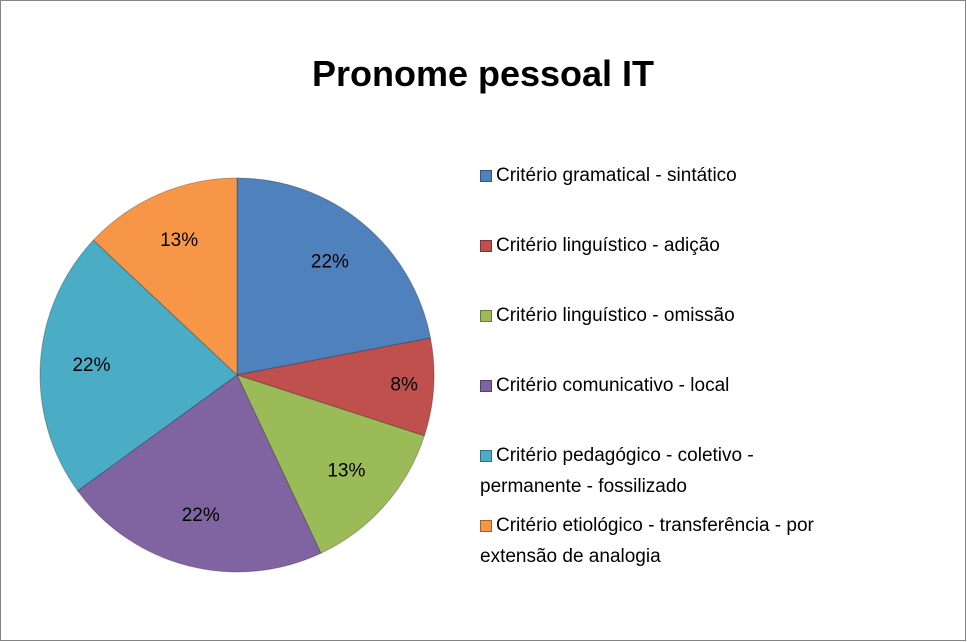 Image resolution: width=967 pixels, height=642 pixels. I want to click on legend-entry: Critério linguístico - omissão, so click(650, 315).